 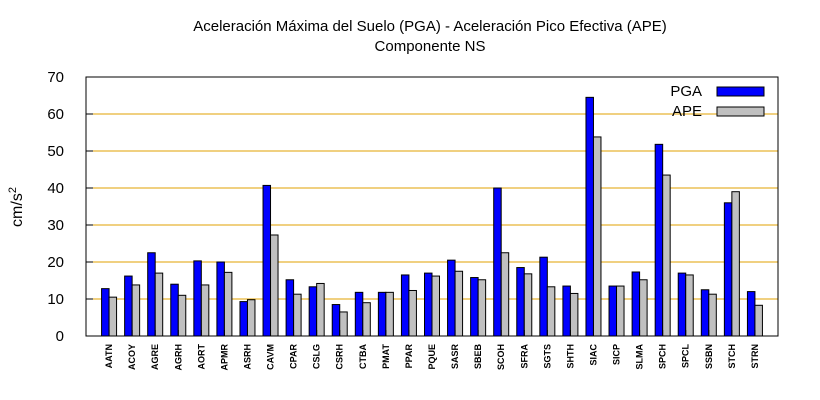 I want to click on legend-label-pga: PGA, so click(x=686, y=91).